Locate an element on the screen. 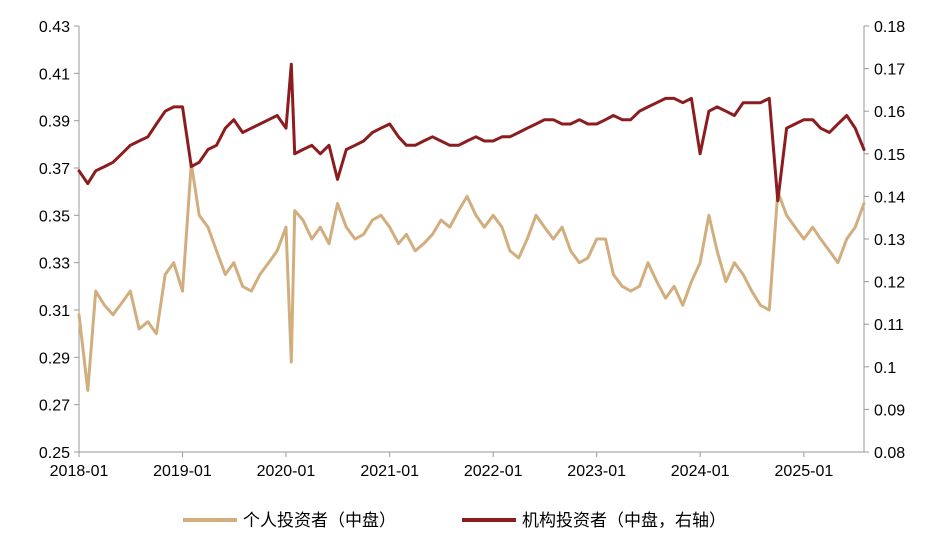 The image size is (933, 548). right-y-tick-label: 0.16 is located at coordinates (889, 112).